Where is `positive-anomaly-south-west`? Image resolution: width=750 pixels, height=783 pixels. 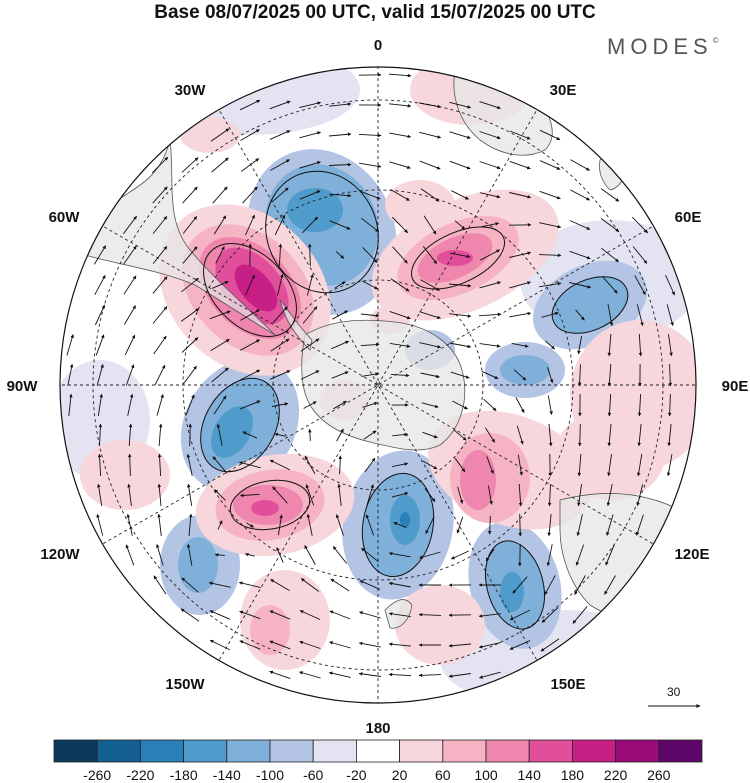
positive-anomaly-south-west is located at coordinates (275, 505).